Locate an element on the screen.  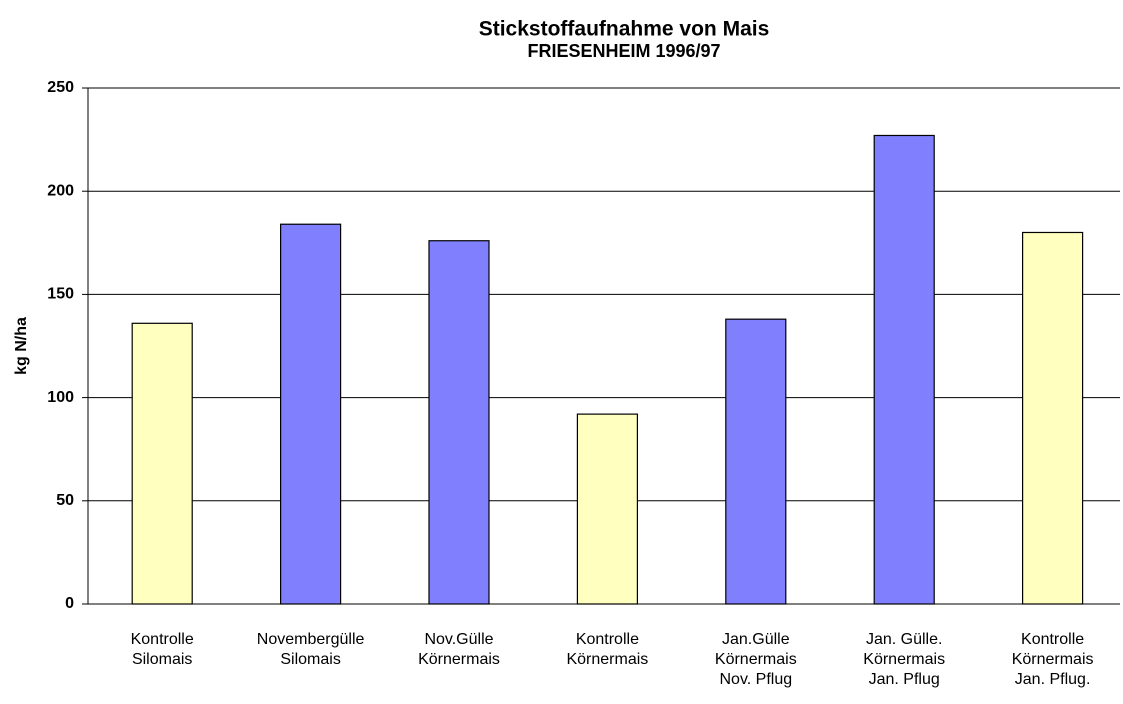
y-tick-label: 0 is located at coordinates (69, 603).